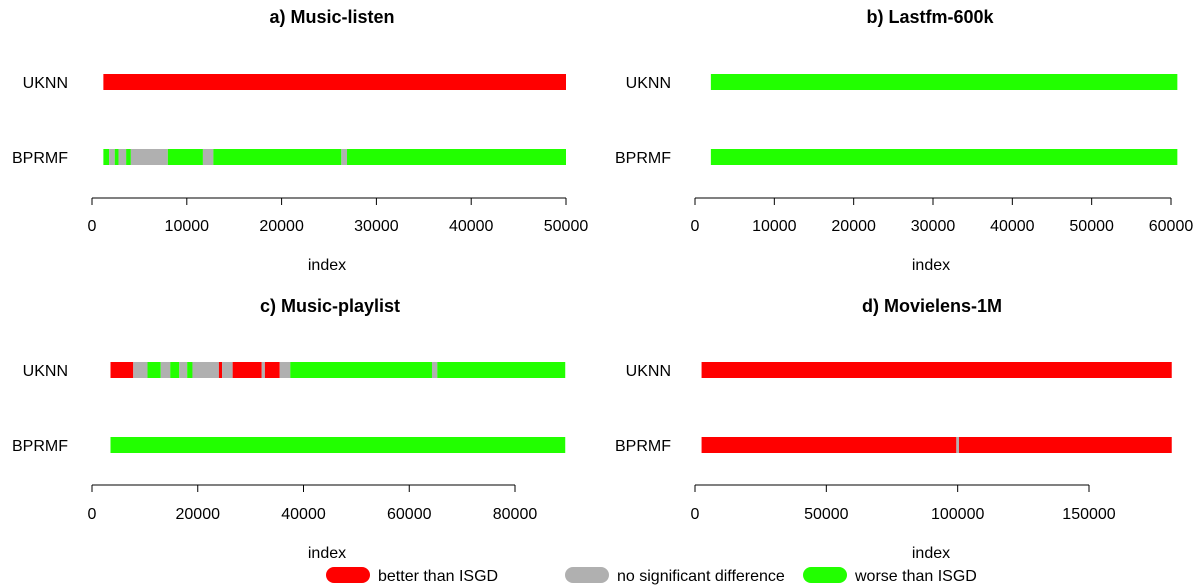 The width and height of the screenshot is (1194, 587). What do you see at coordinates (438, 576) in the screenshot?
I see `legend-label: better than ISGD` at bounding box center [438, 576].